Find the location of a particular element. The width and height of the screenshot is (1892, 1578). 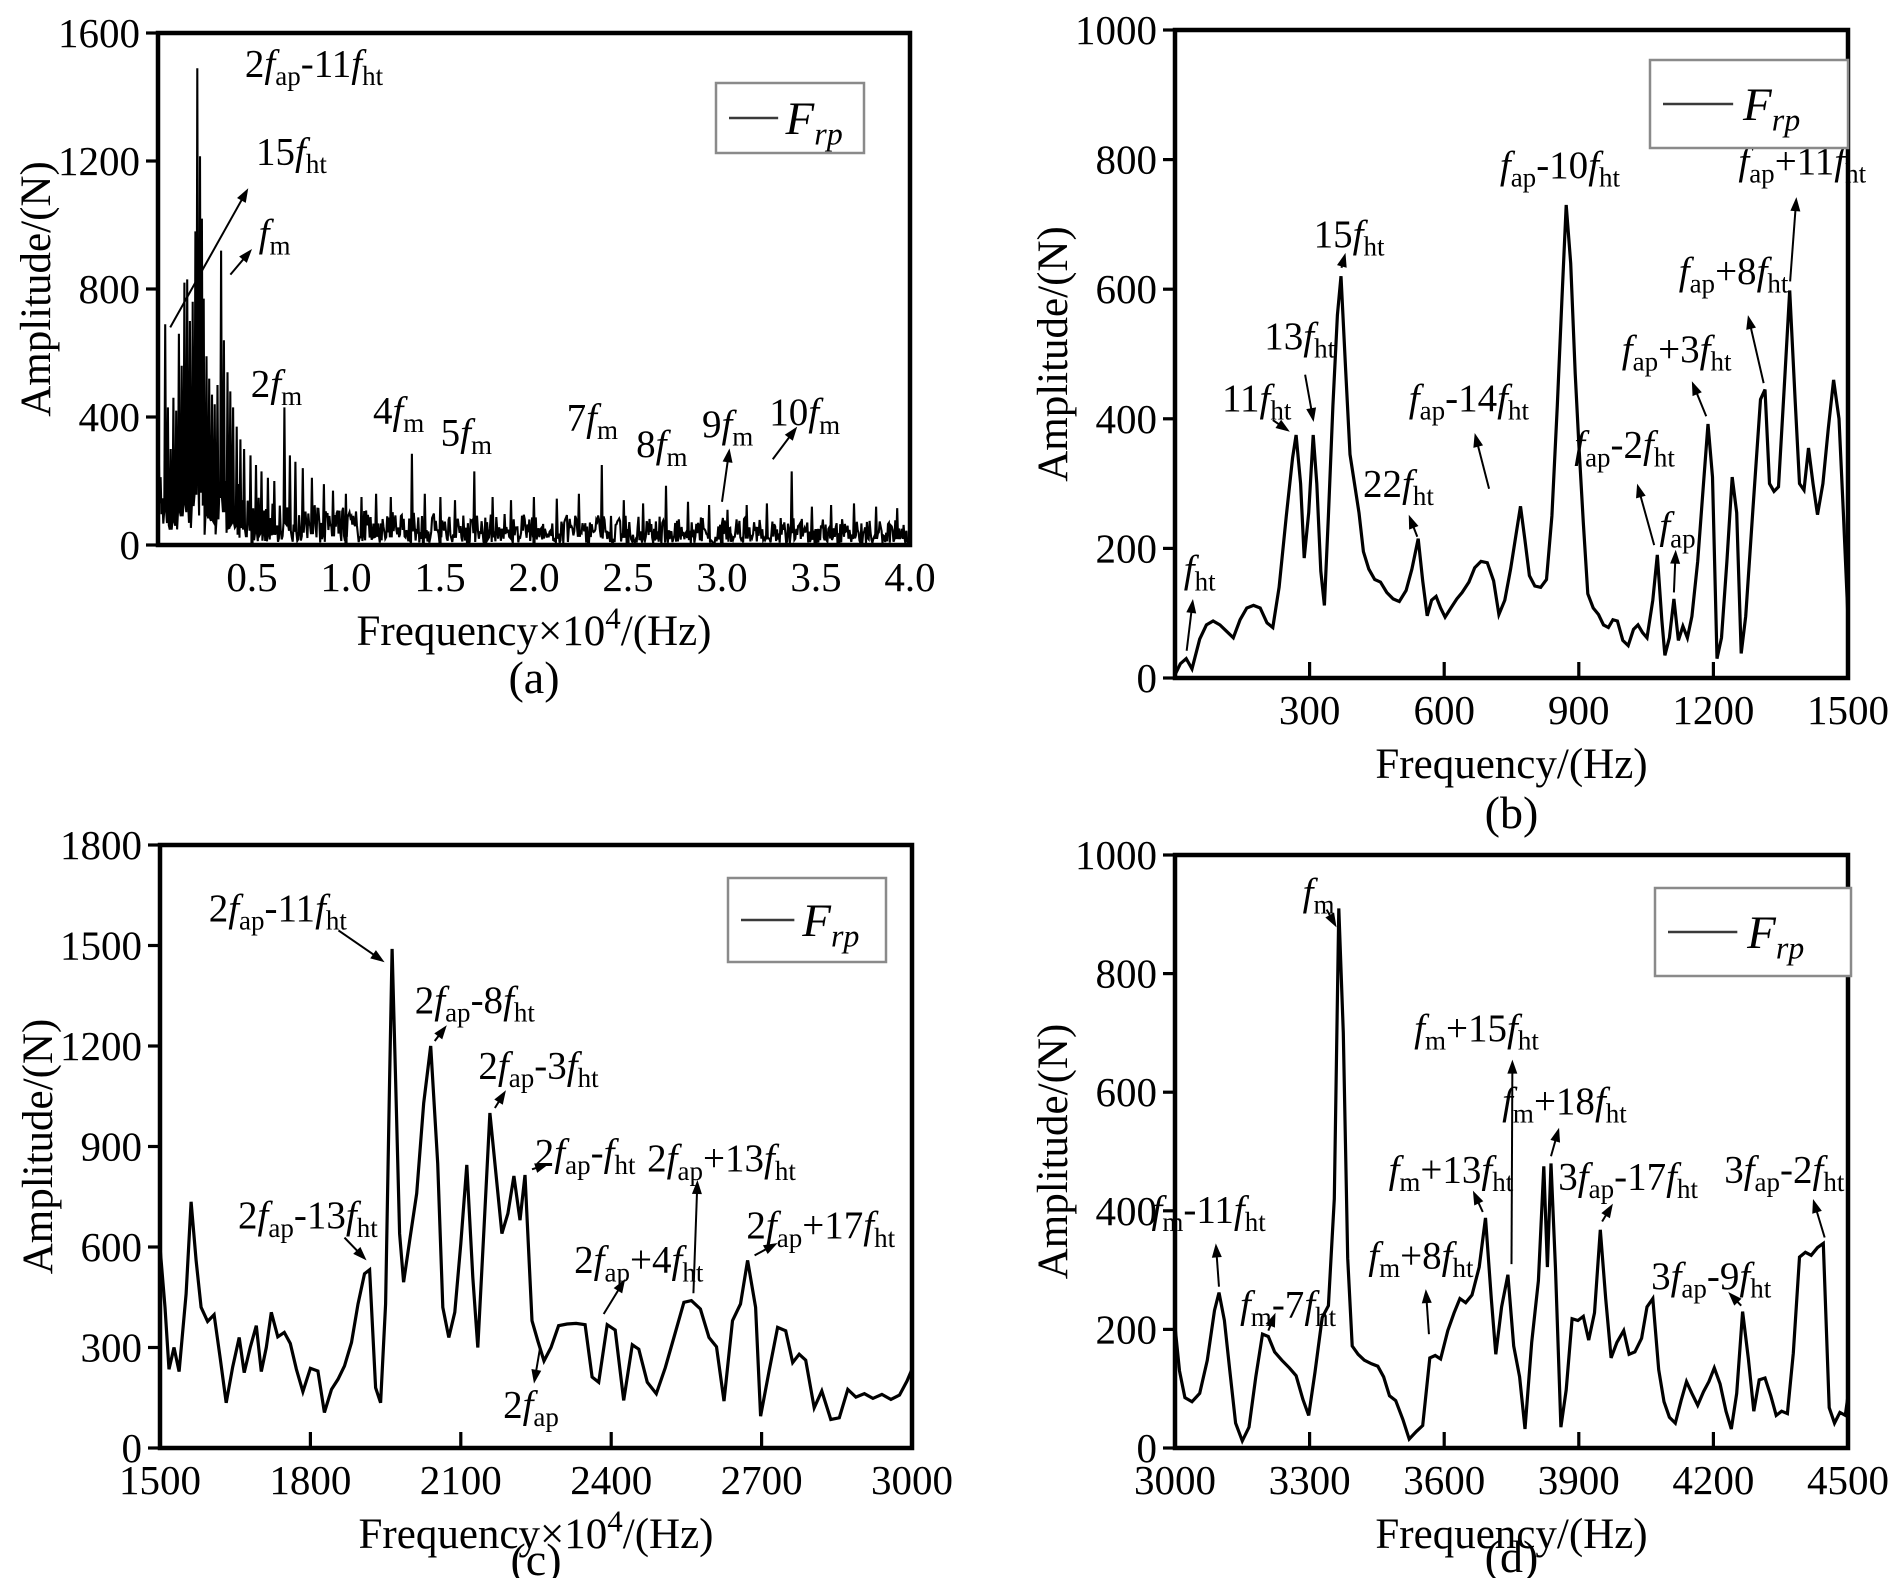

y-tick-label: 300 is located at coordinates (112, 1348).